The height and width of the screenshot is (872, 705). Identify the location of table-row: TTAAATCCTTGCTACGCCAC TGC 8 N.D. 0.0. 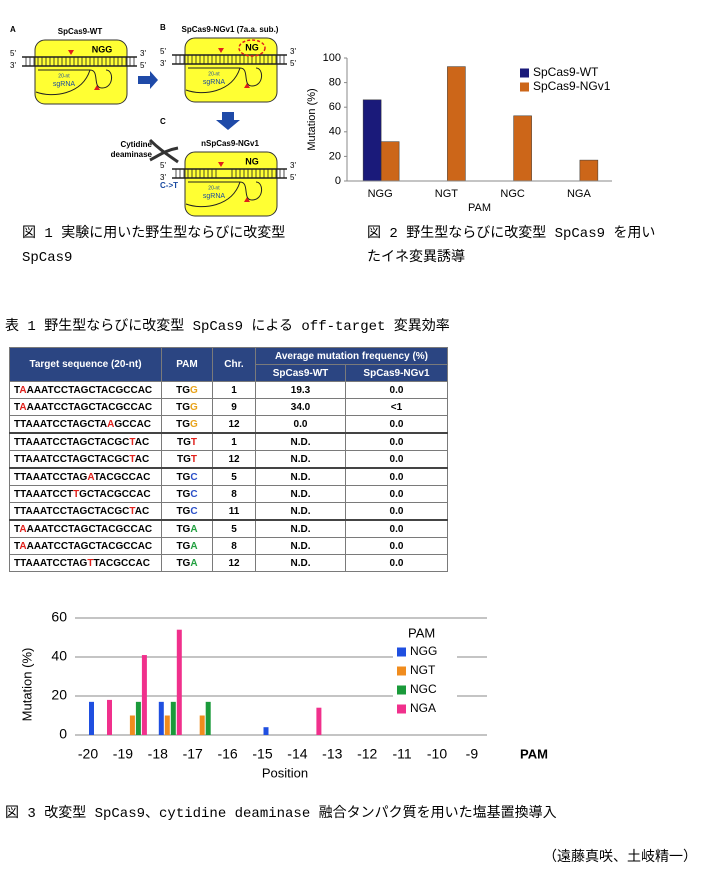
(228, 494).